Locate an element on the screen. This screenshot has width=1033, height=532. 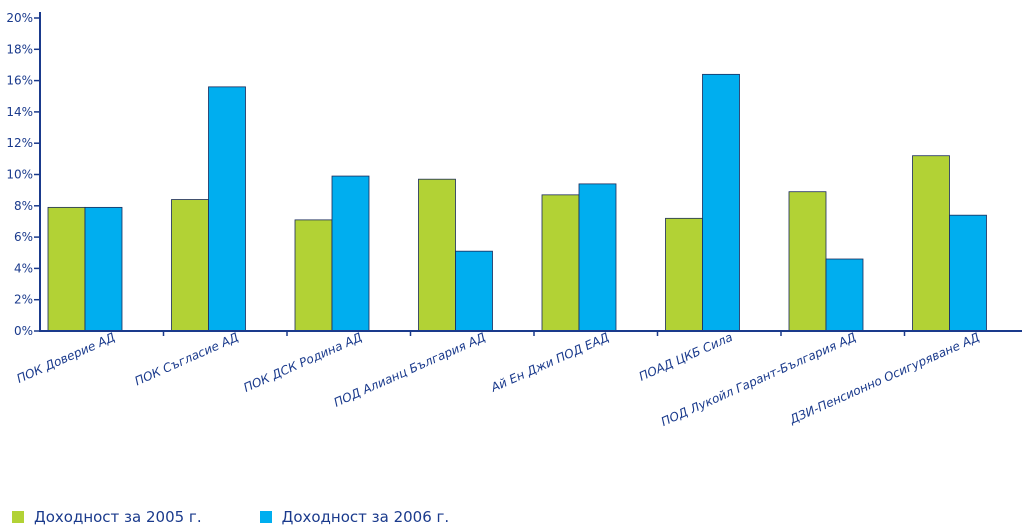
y-tick-label: 8% is located at coordinates (23, 206).